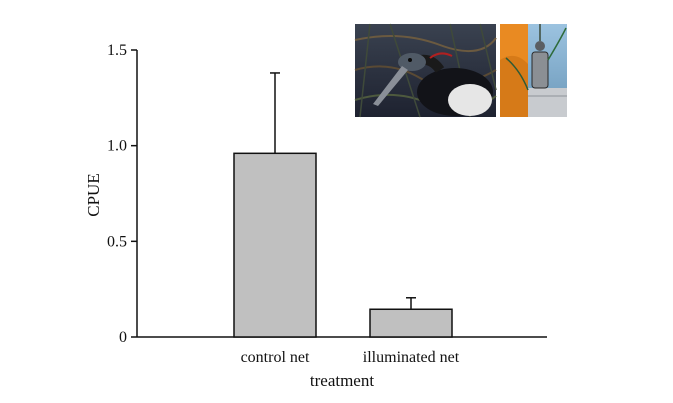 The width and height of the screenshot is (673, 403). I want to click on net-light-photo, so click(533, 70).